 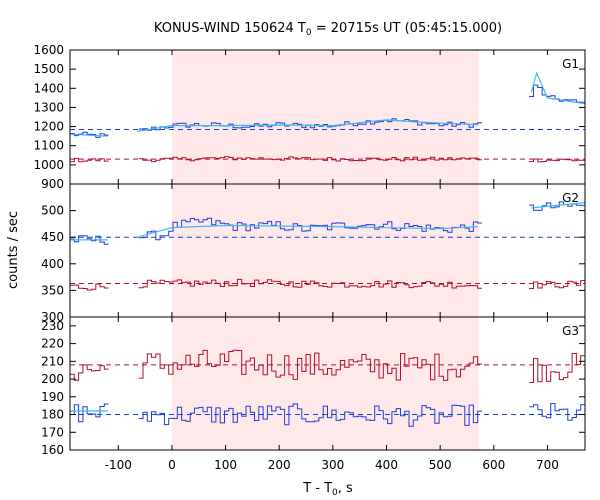 What do you see at coordinates (52, 211) in the screenshot?
I see `y-tick-label: 500` at bounding box center [52, 211].